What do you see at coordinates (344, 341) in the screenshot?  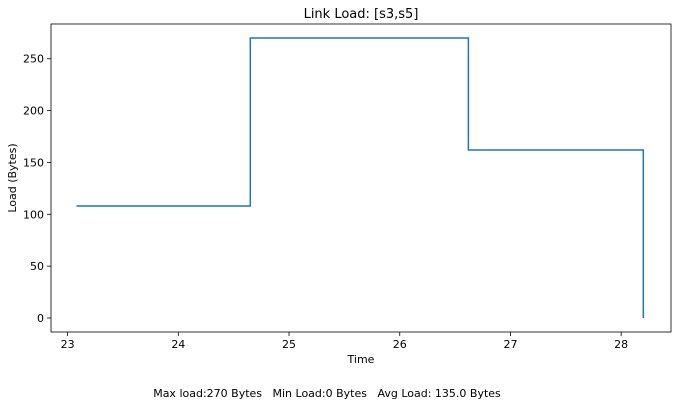 I see `x-axis-ticks: 23 24 25 26 27 28` at bounding box center [344, 341].